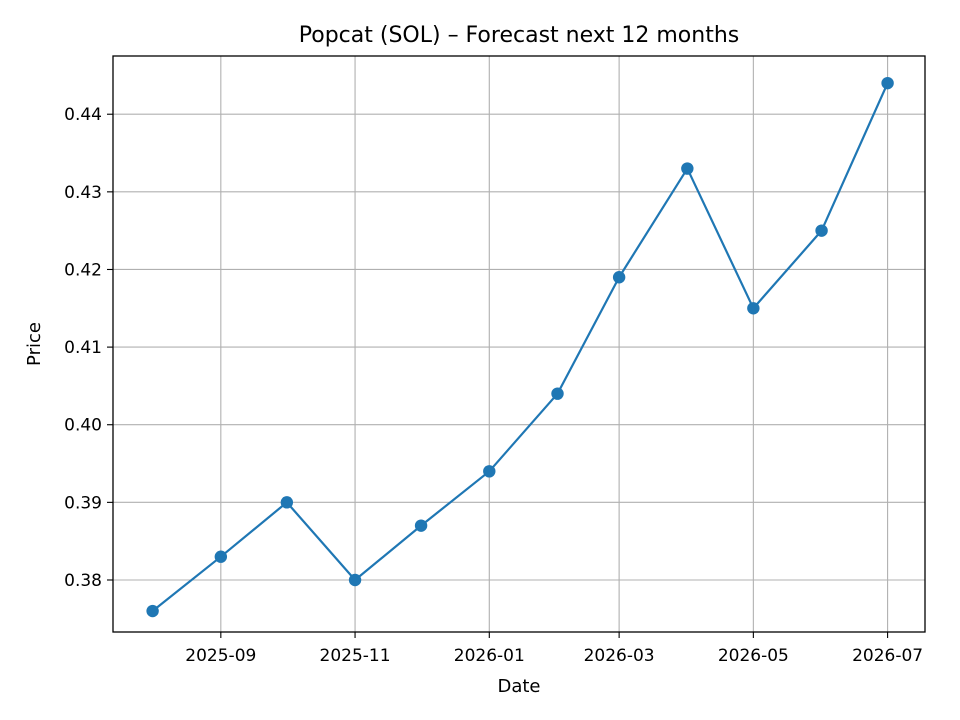 This screenshot has height=720, width=960. I want to click on x-tick-label: 2026-07, so click(887, 656).